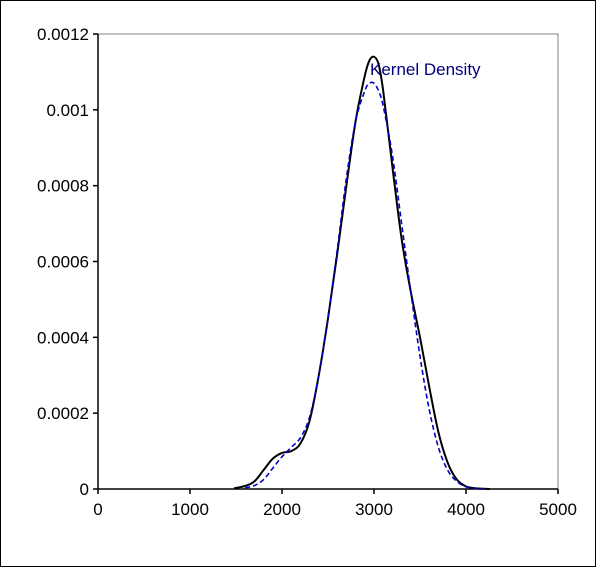 This screenshot has width=596, height=567. I want to click on y-tick-label: 0, so click(84, 489).